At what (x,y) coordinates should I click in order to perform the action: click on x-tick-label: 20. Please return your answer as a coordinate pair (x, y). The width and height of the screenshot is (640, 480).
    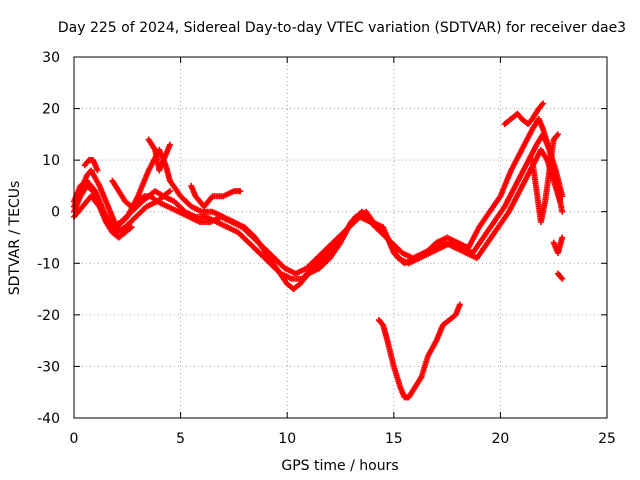
    Looking at the image, I should click on (500, 439).